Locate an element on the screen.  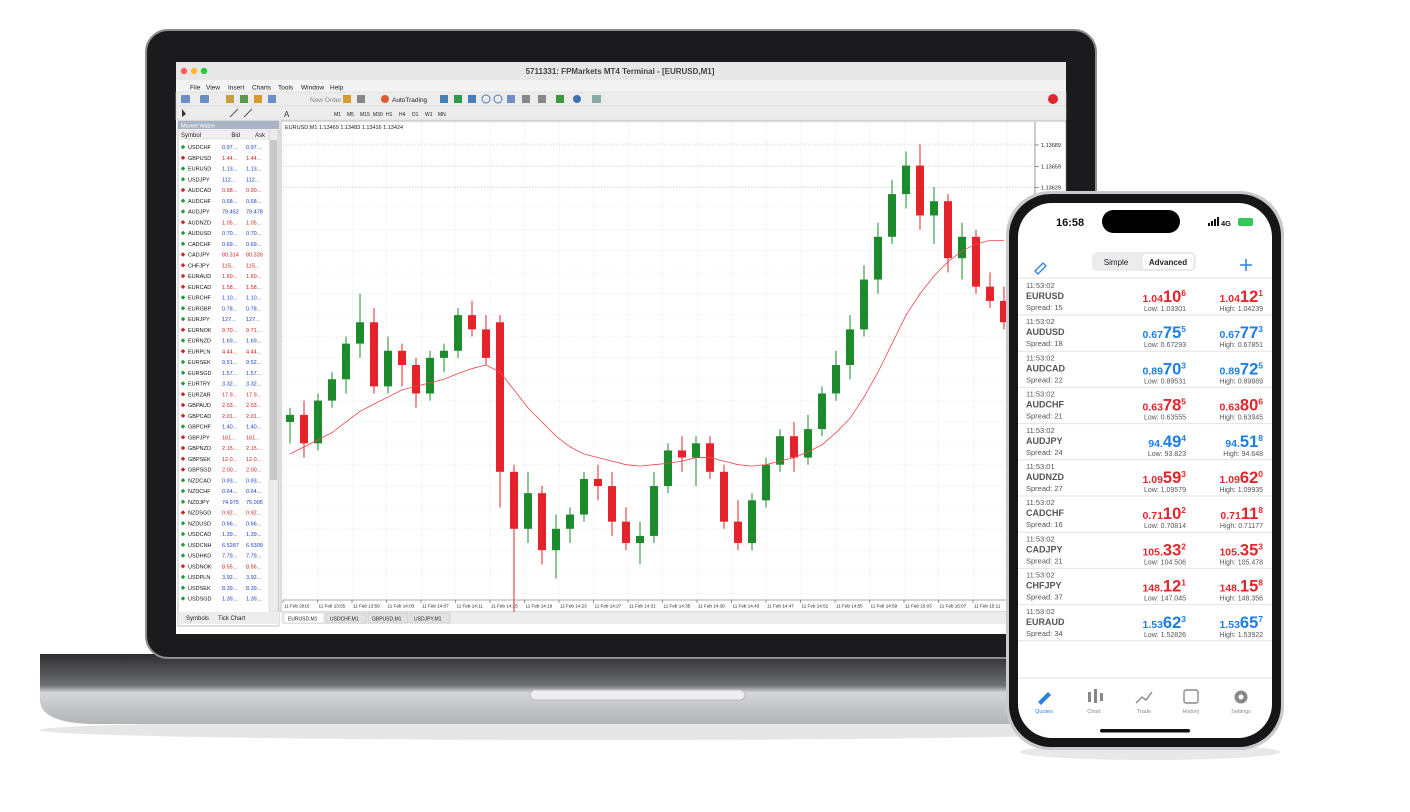
symbol: NZDJPY is located at coordinates (199, 503).